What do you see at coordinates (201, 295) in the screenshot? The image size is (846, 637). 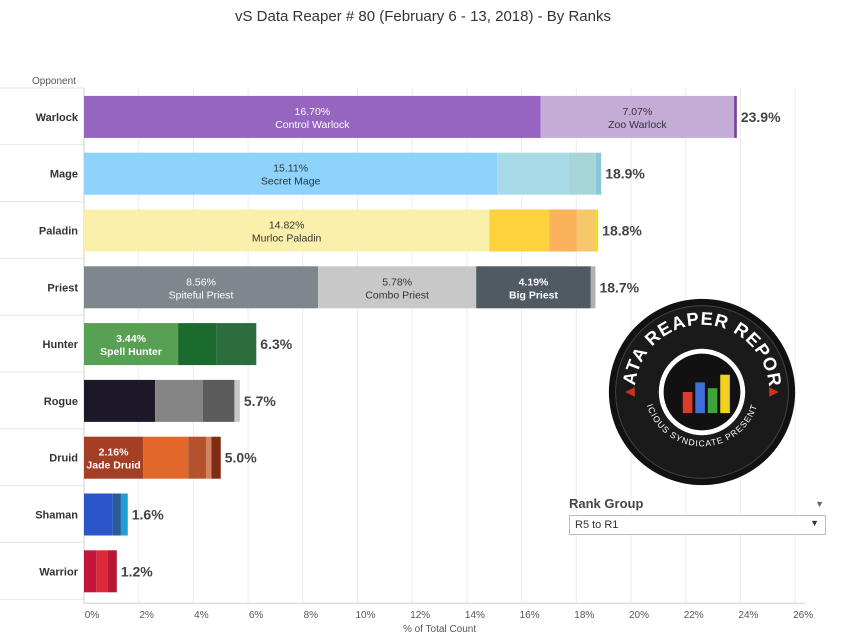 I see `data-label-archetype: Spiteful Priest` at bounding box center [201, 295].